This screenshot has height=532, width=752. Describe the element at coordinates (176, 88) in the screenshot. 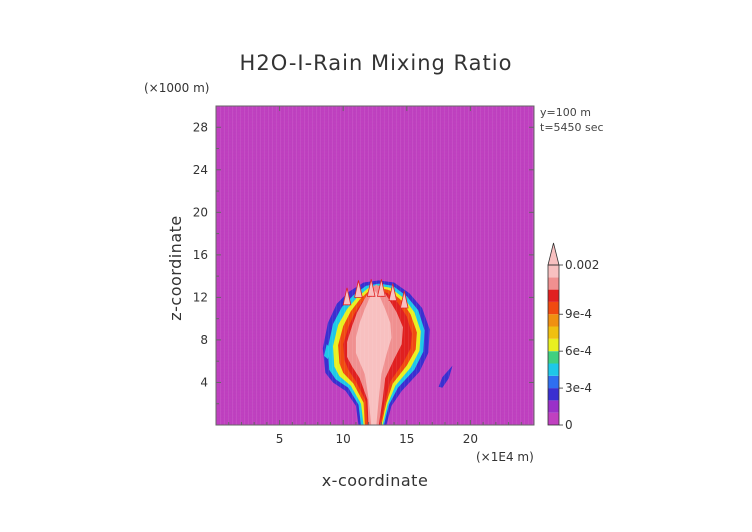

I see `y-unit-label: (×1000 m)` at that location.